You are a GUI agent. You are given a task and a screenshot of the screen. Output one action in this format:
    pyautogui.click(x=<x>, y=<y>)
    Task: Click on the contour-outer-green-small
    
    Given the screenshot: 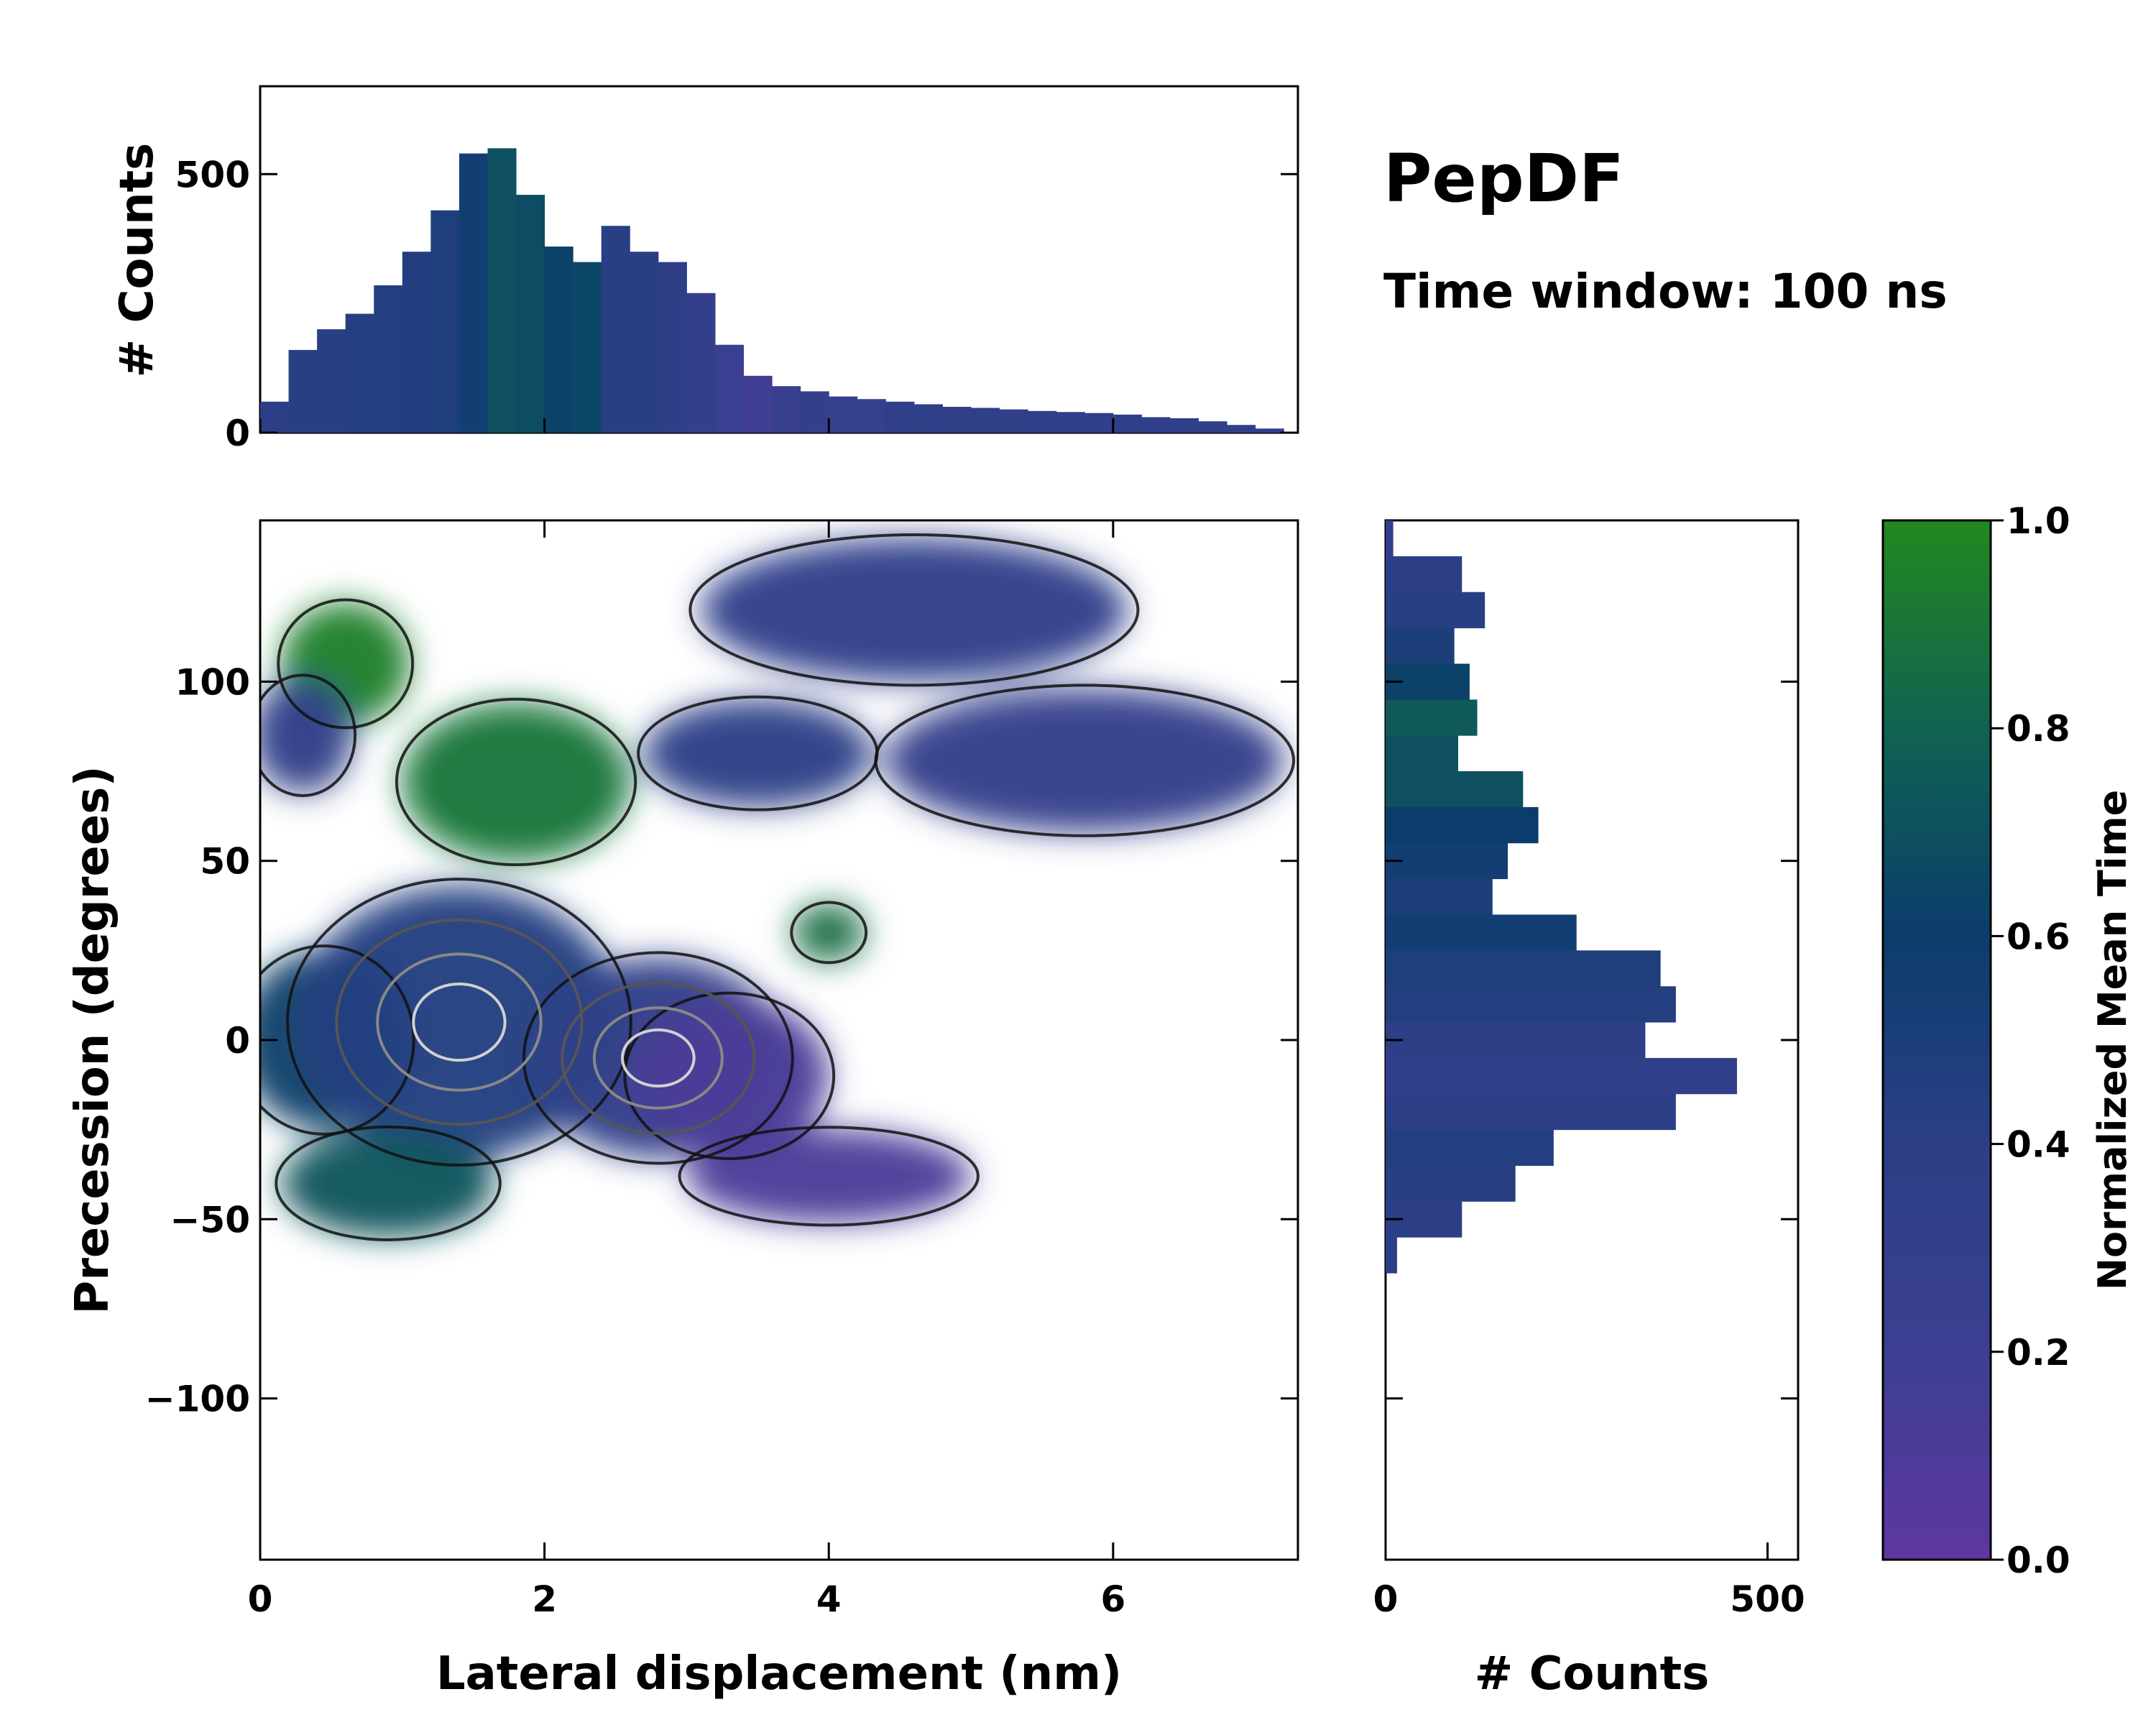 What is the action you would take?
    pyautogui.click(x=829, y=933)
    